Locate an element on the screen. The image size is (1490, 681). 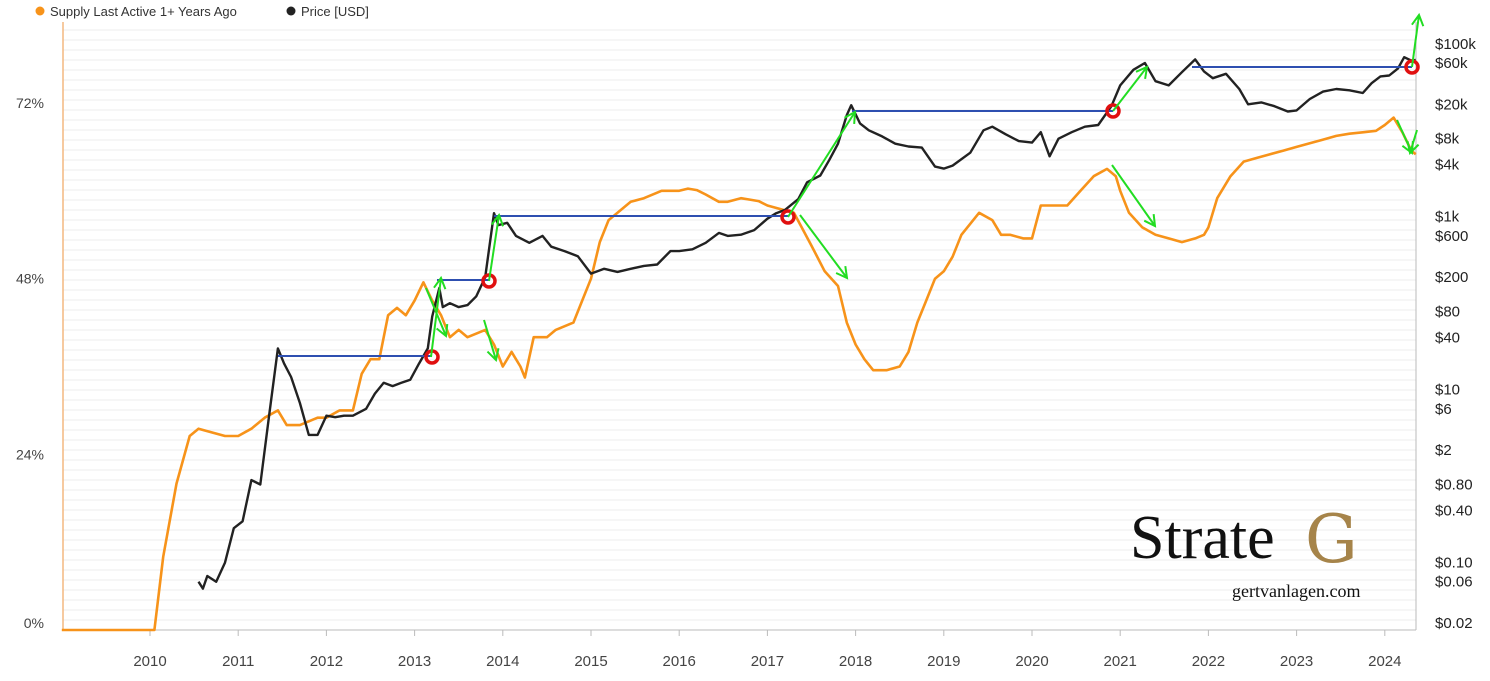
y-left-tick-label: 24% is located at coordinates (30, 454).